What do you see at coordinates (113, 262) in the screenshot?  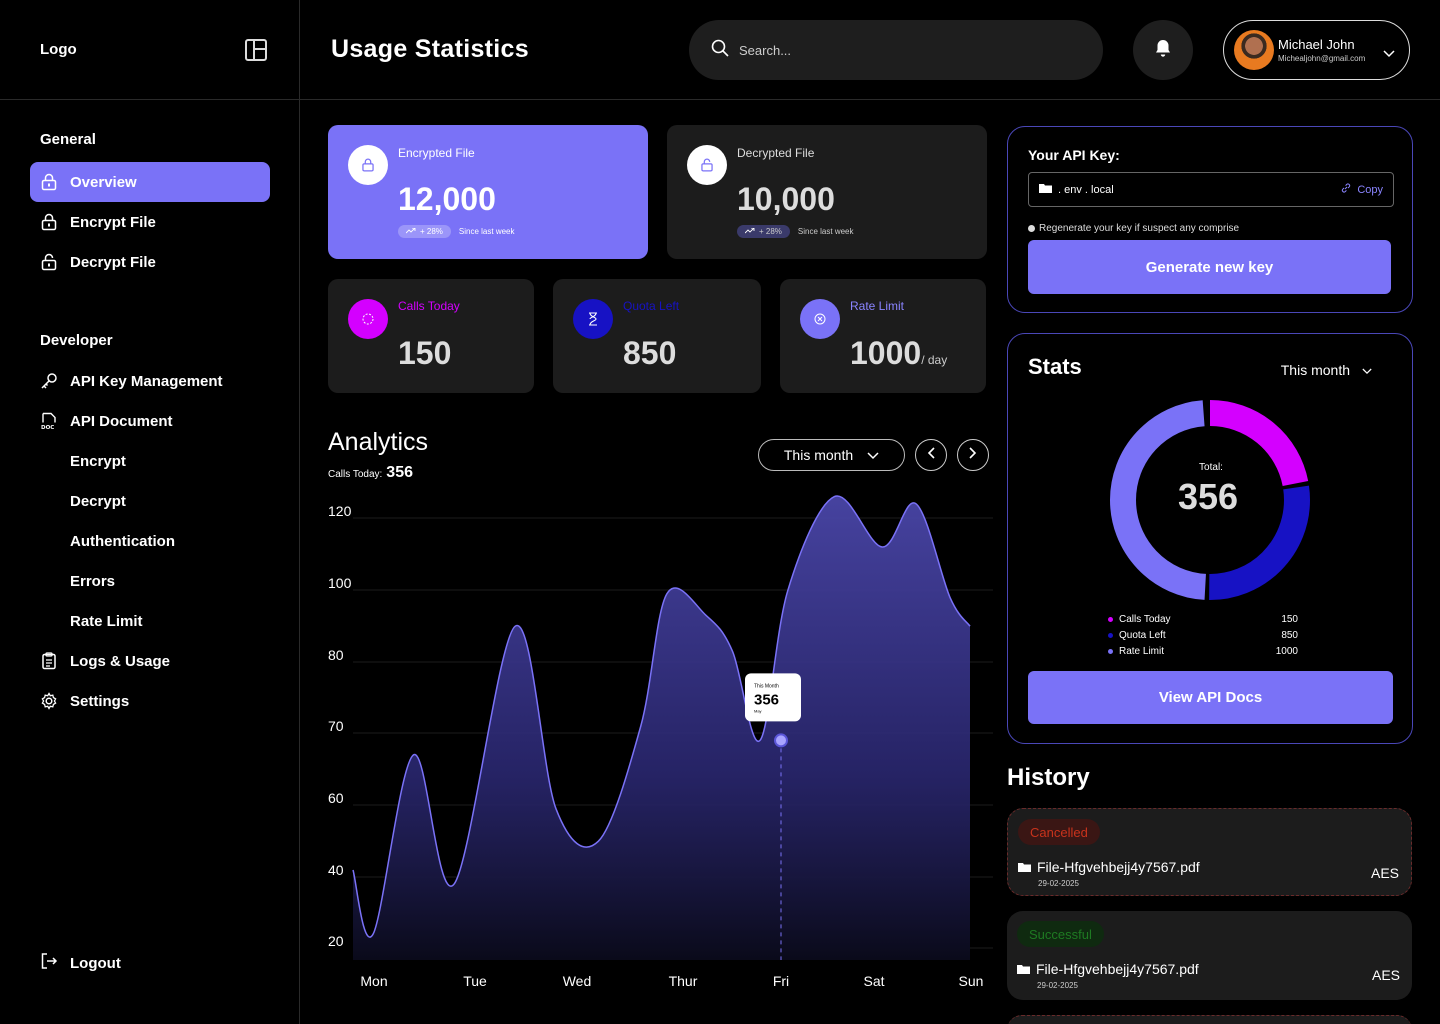 I see `sidebar-item-label: Decrypt File` at bounding box center [113, 262].